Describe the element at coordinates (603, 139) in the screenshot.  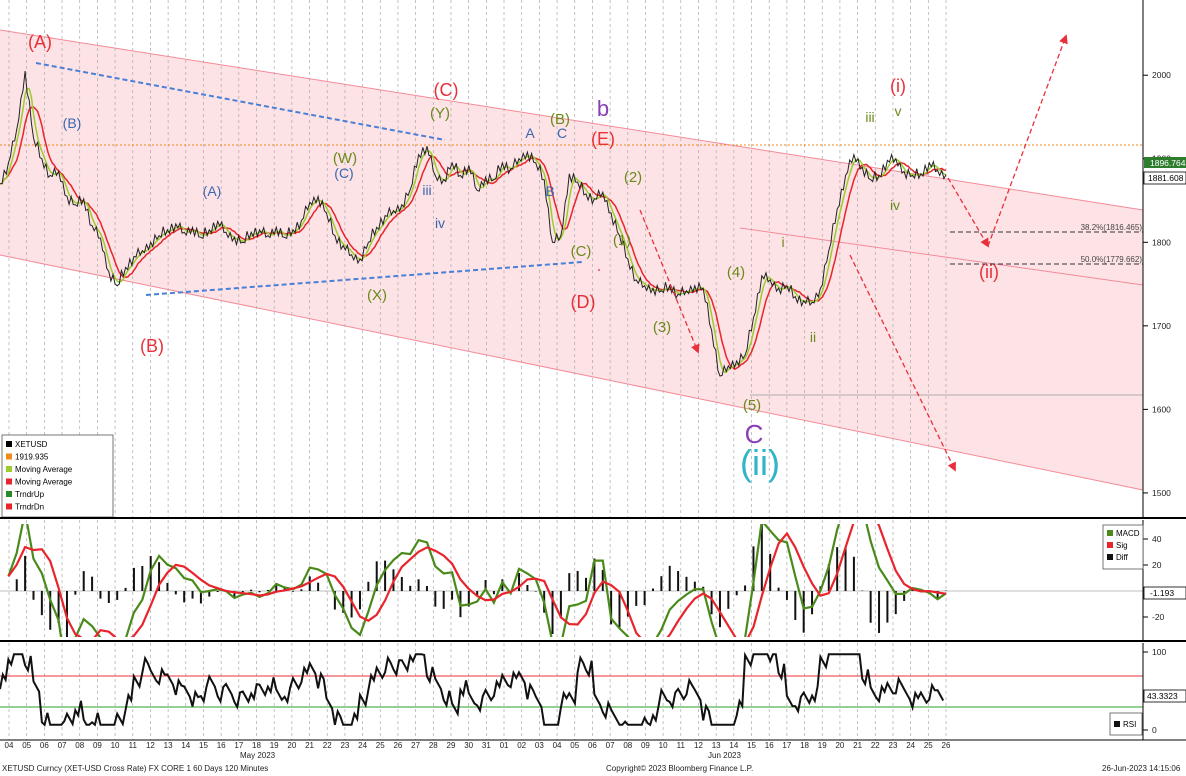
I see `wave-label: (E)` at that location.